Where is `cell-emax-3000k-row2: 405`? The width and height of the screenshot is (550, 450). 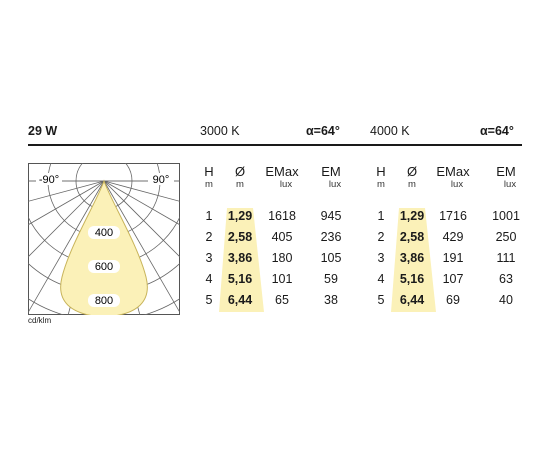
cell-emax-3000k-row2: 405 is located at coordinates (282, 237).